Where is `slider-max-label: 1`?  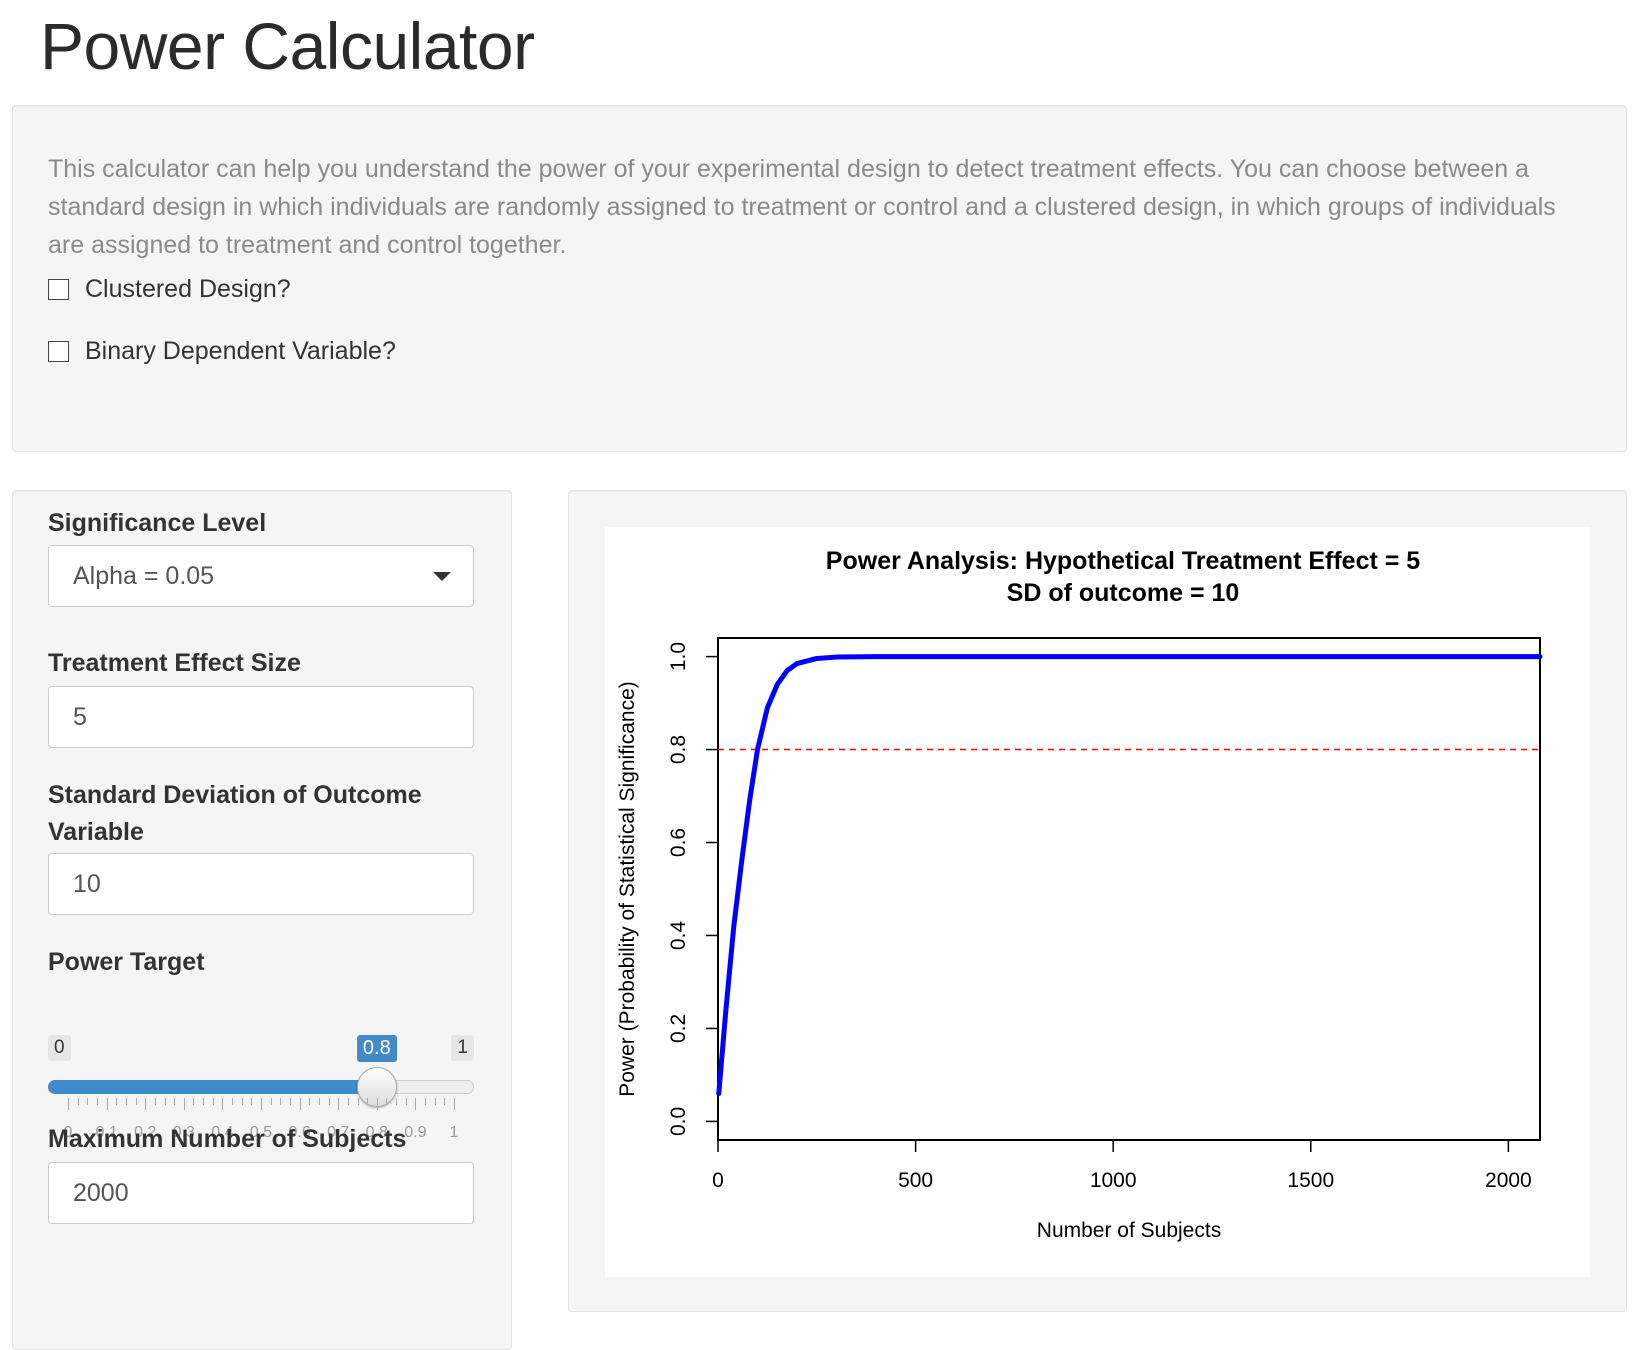
slider-max-label: 1 is located at coordinates (462, 1048).